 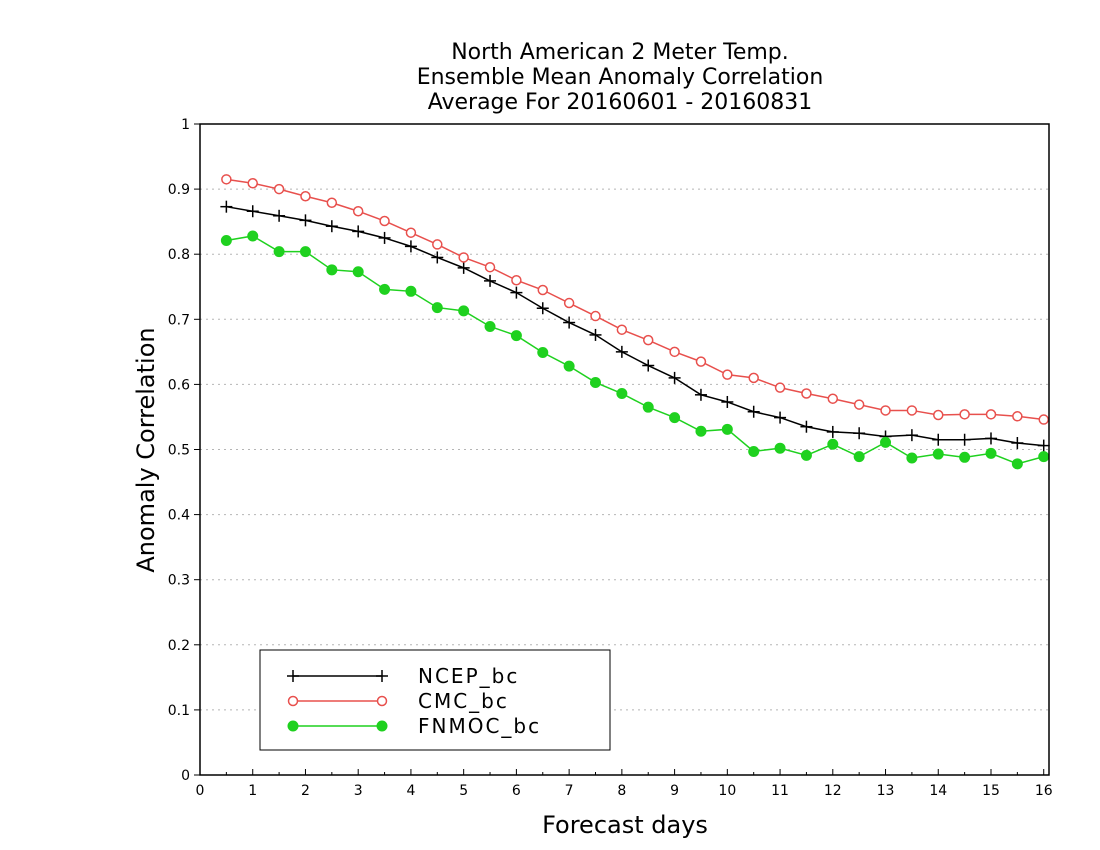 I want to click on x-tick-label: 9, so click(x=674, y=791).